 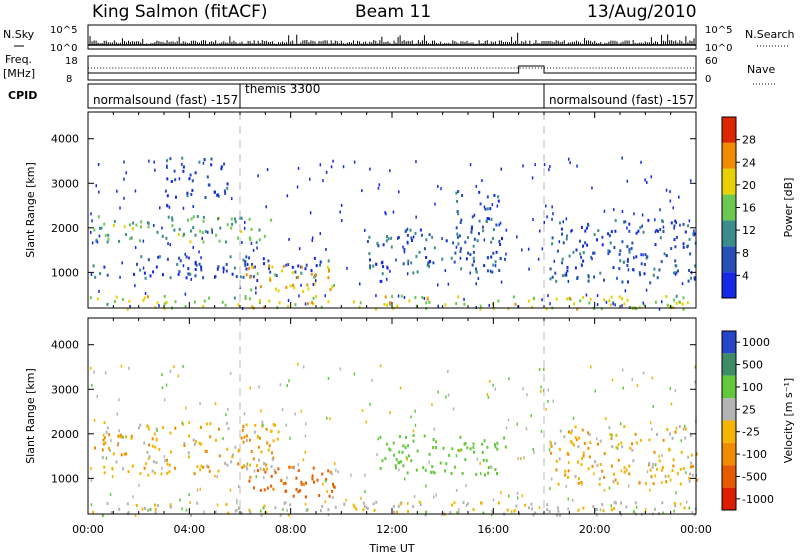 What do you see at coordinates (729, 431) in the screenshot?
I see `colorbar-swatch` at bounding box center [729, 431].